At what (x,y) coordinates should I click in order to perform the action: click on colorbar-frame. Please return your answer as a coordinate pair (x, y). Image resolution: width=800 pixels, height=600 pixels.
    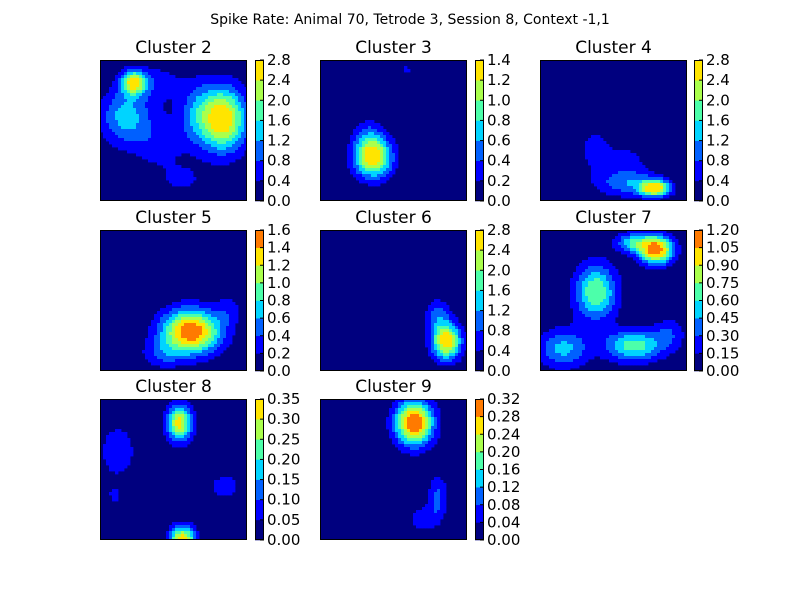
    Looking at the image, I should click on (479, 130).